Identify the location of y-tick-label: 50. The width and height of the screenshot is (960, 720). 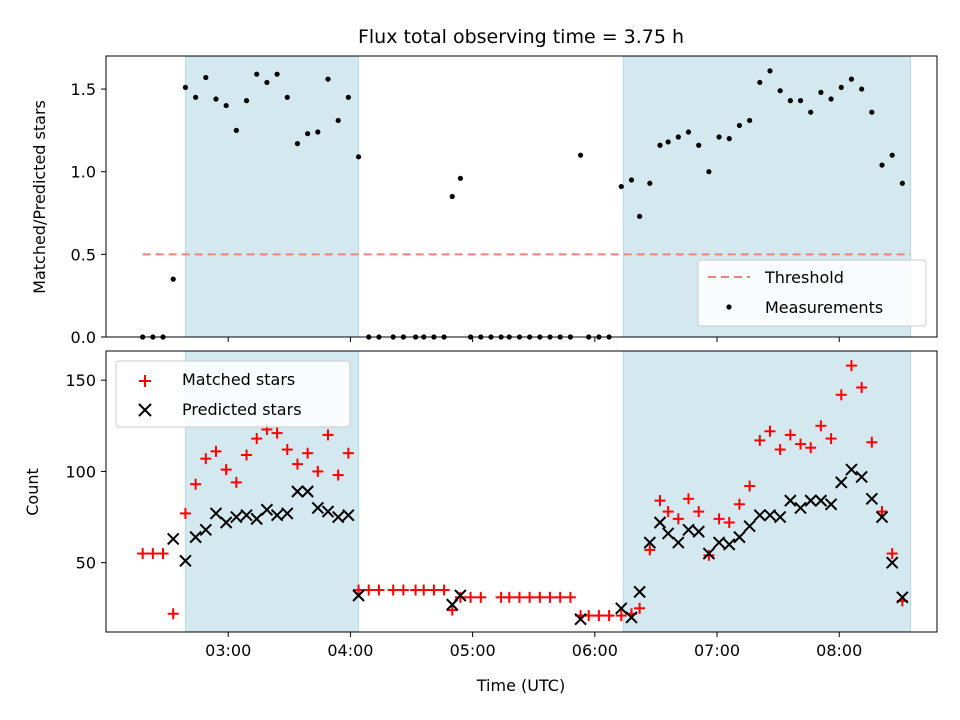
(86, 563).